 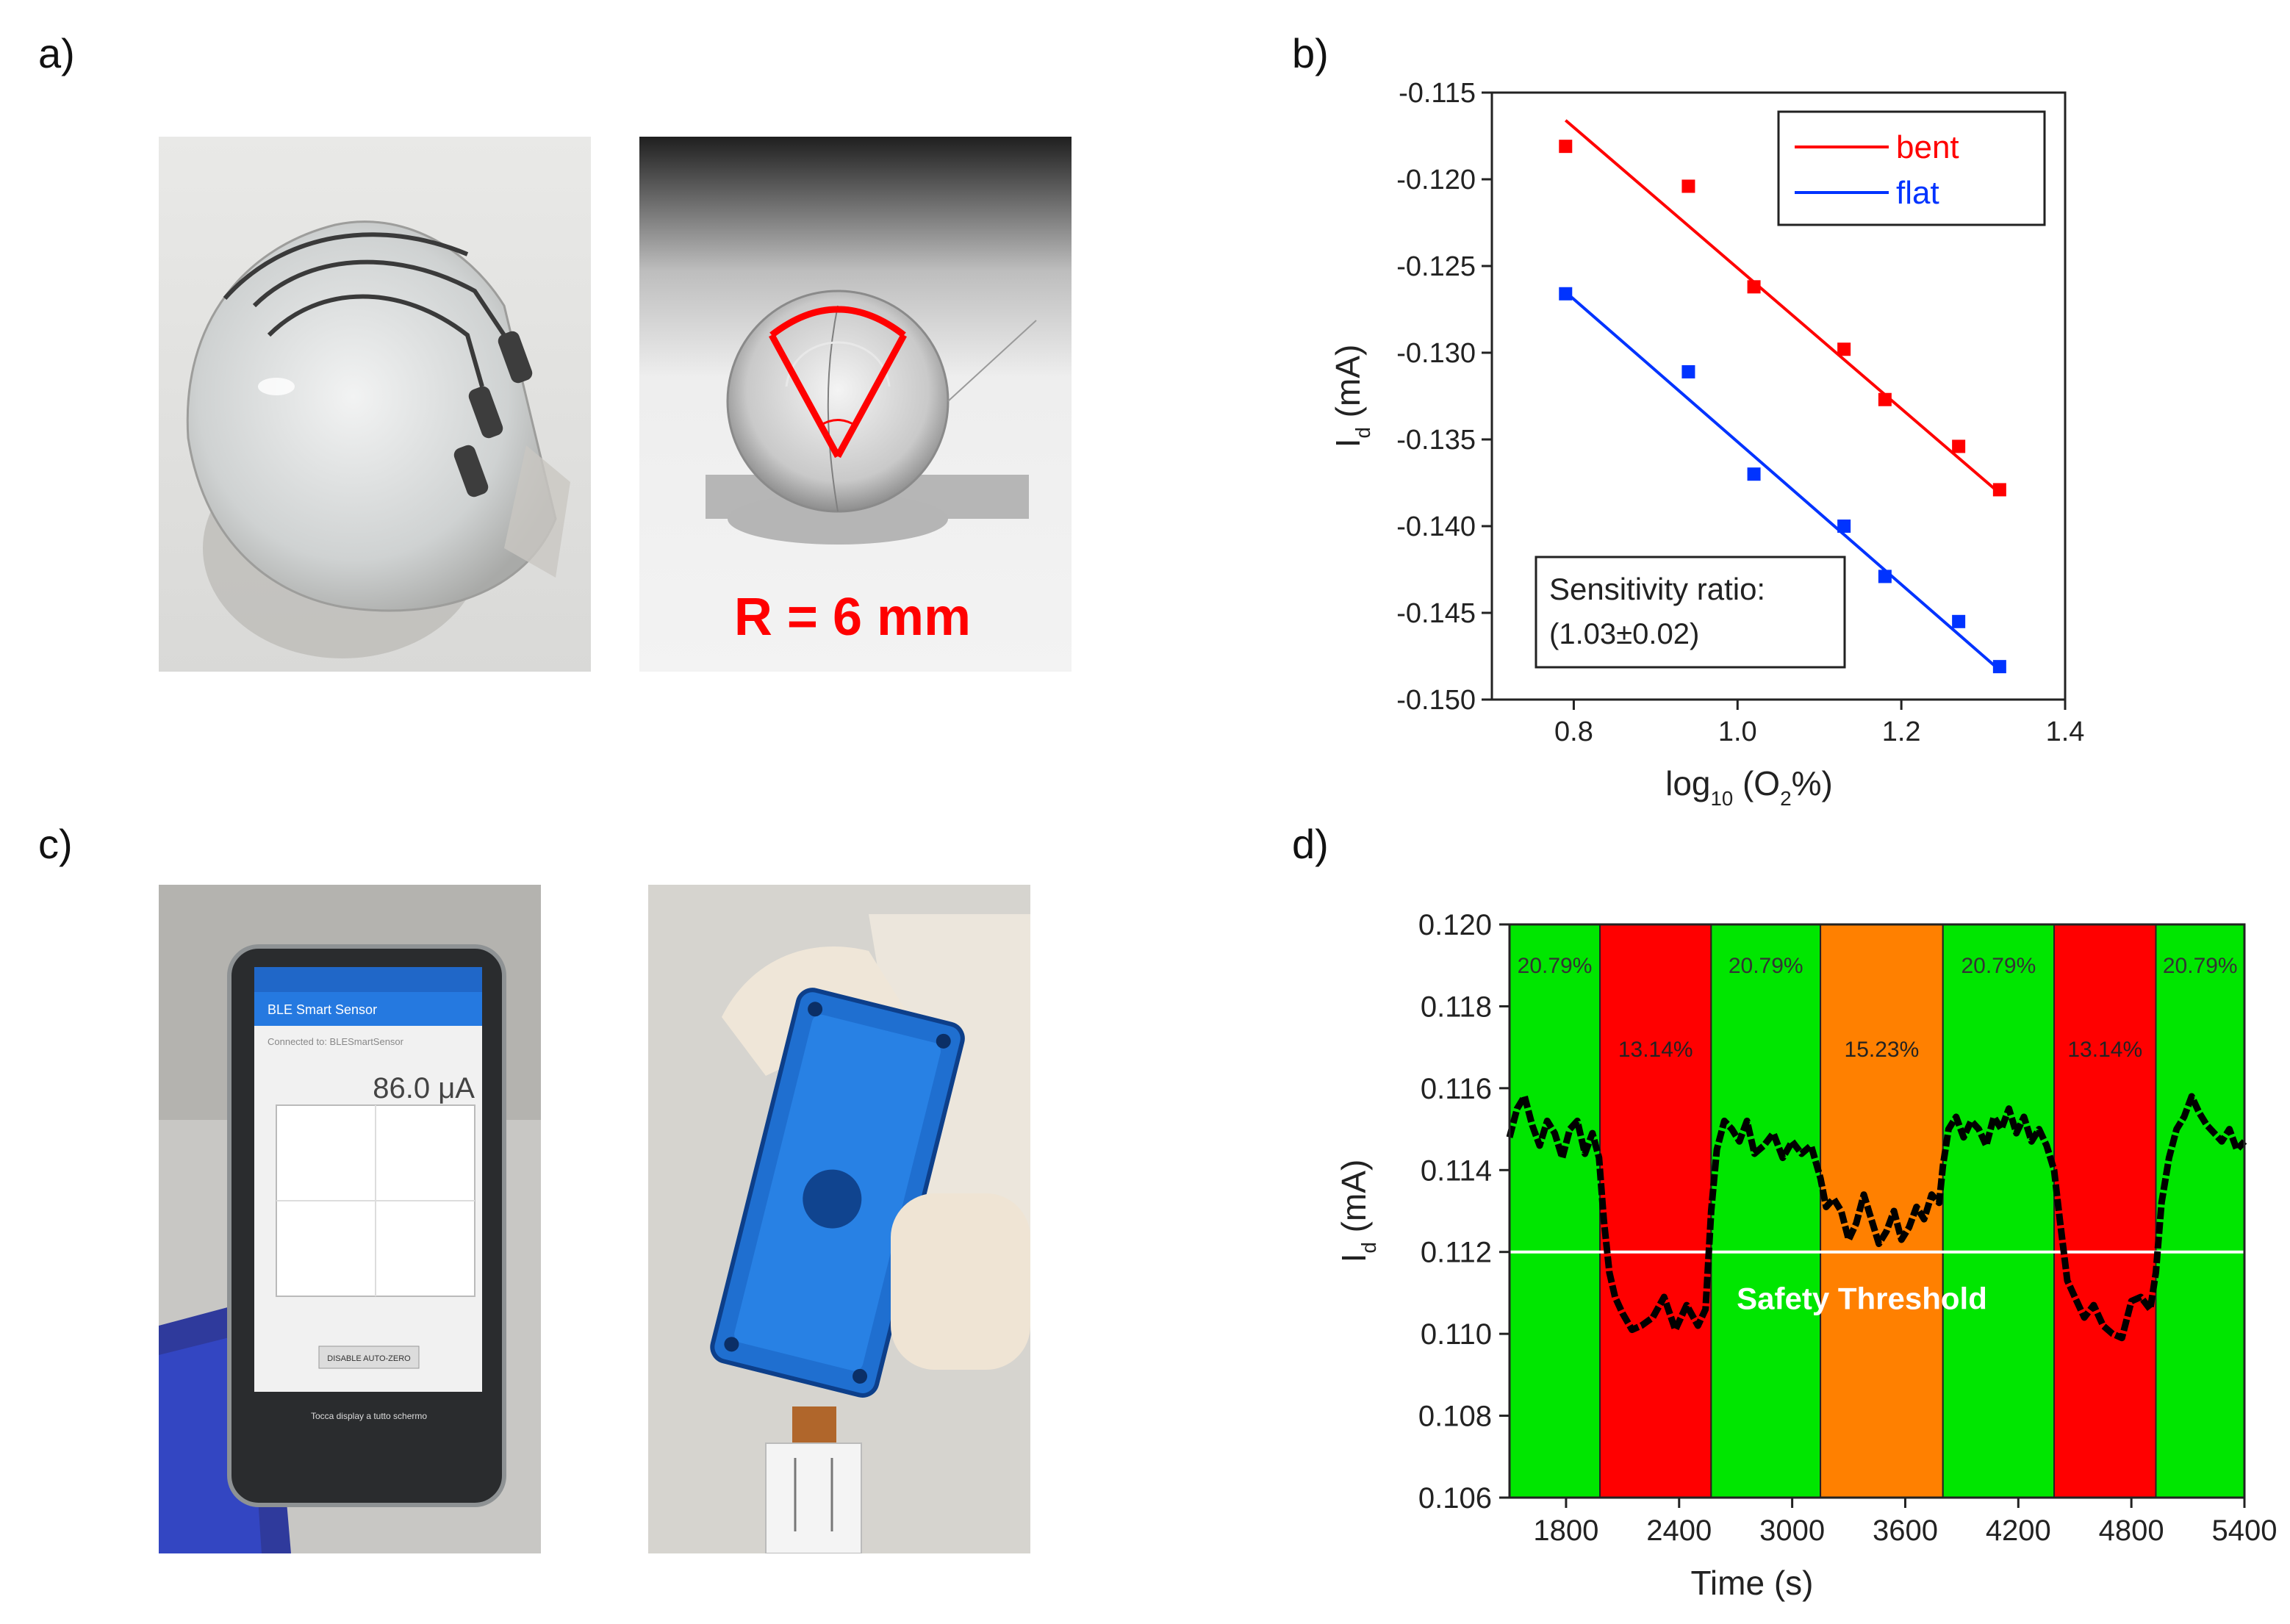 What do you see at coordinates (1882, 1050) in the screenshot?
I see `band-label: 15.23%` at bounding box center [1882, 1050].